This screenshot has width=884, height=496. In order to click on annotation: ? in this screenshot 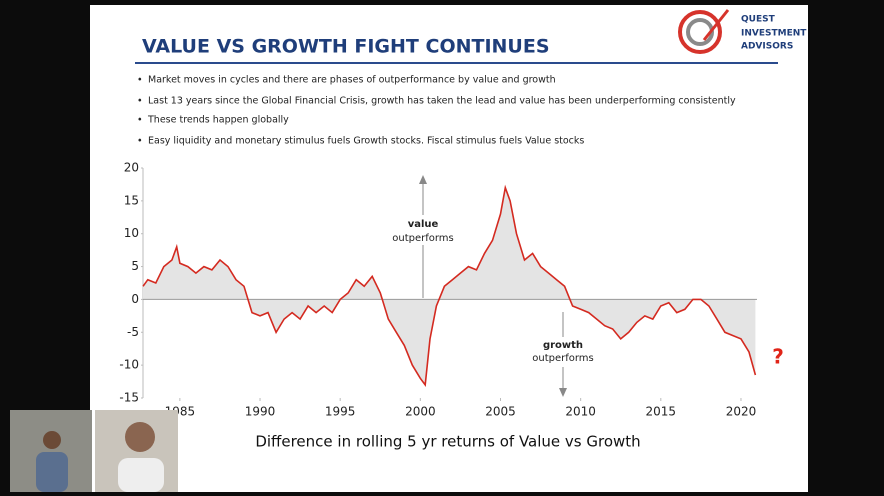, I will do `click(778, 357)`.